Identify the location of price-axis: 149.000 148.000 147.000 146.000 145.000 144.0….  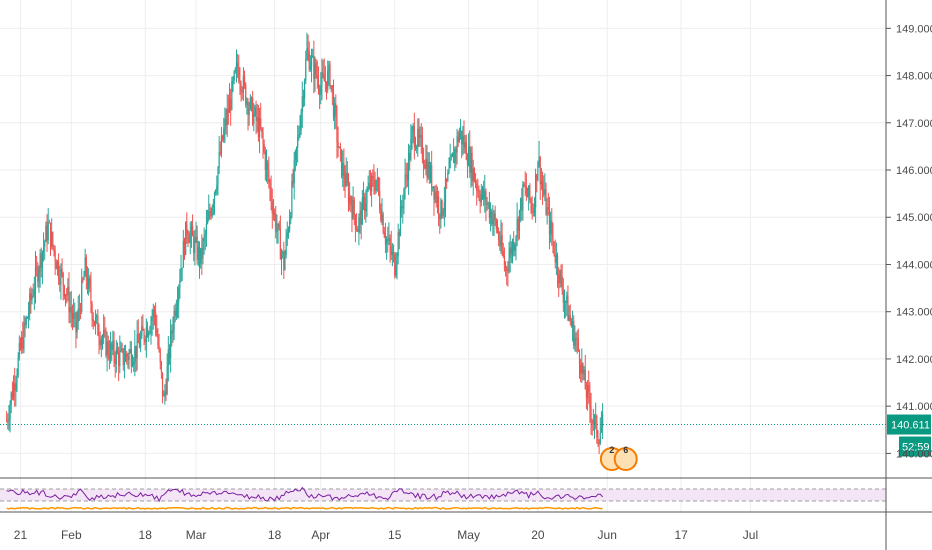
(908, 275).